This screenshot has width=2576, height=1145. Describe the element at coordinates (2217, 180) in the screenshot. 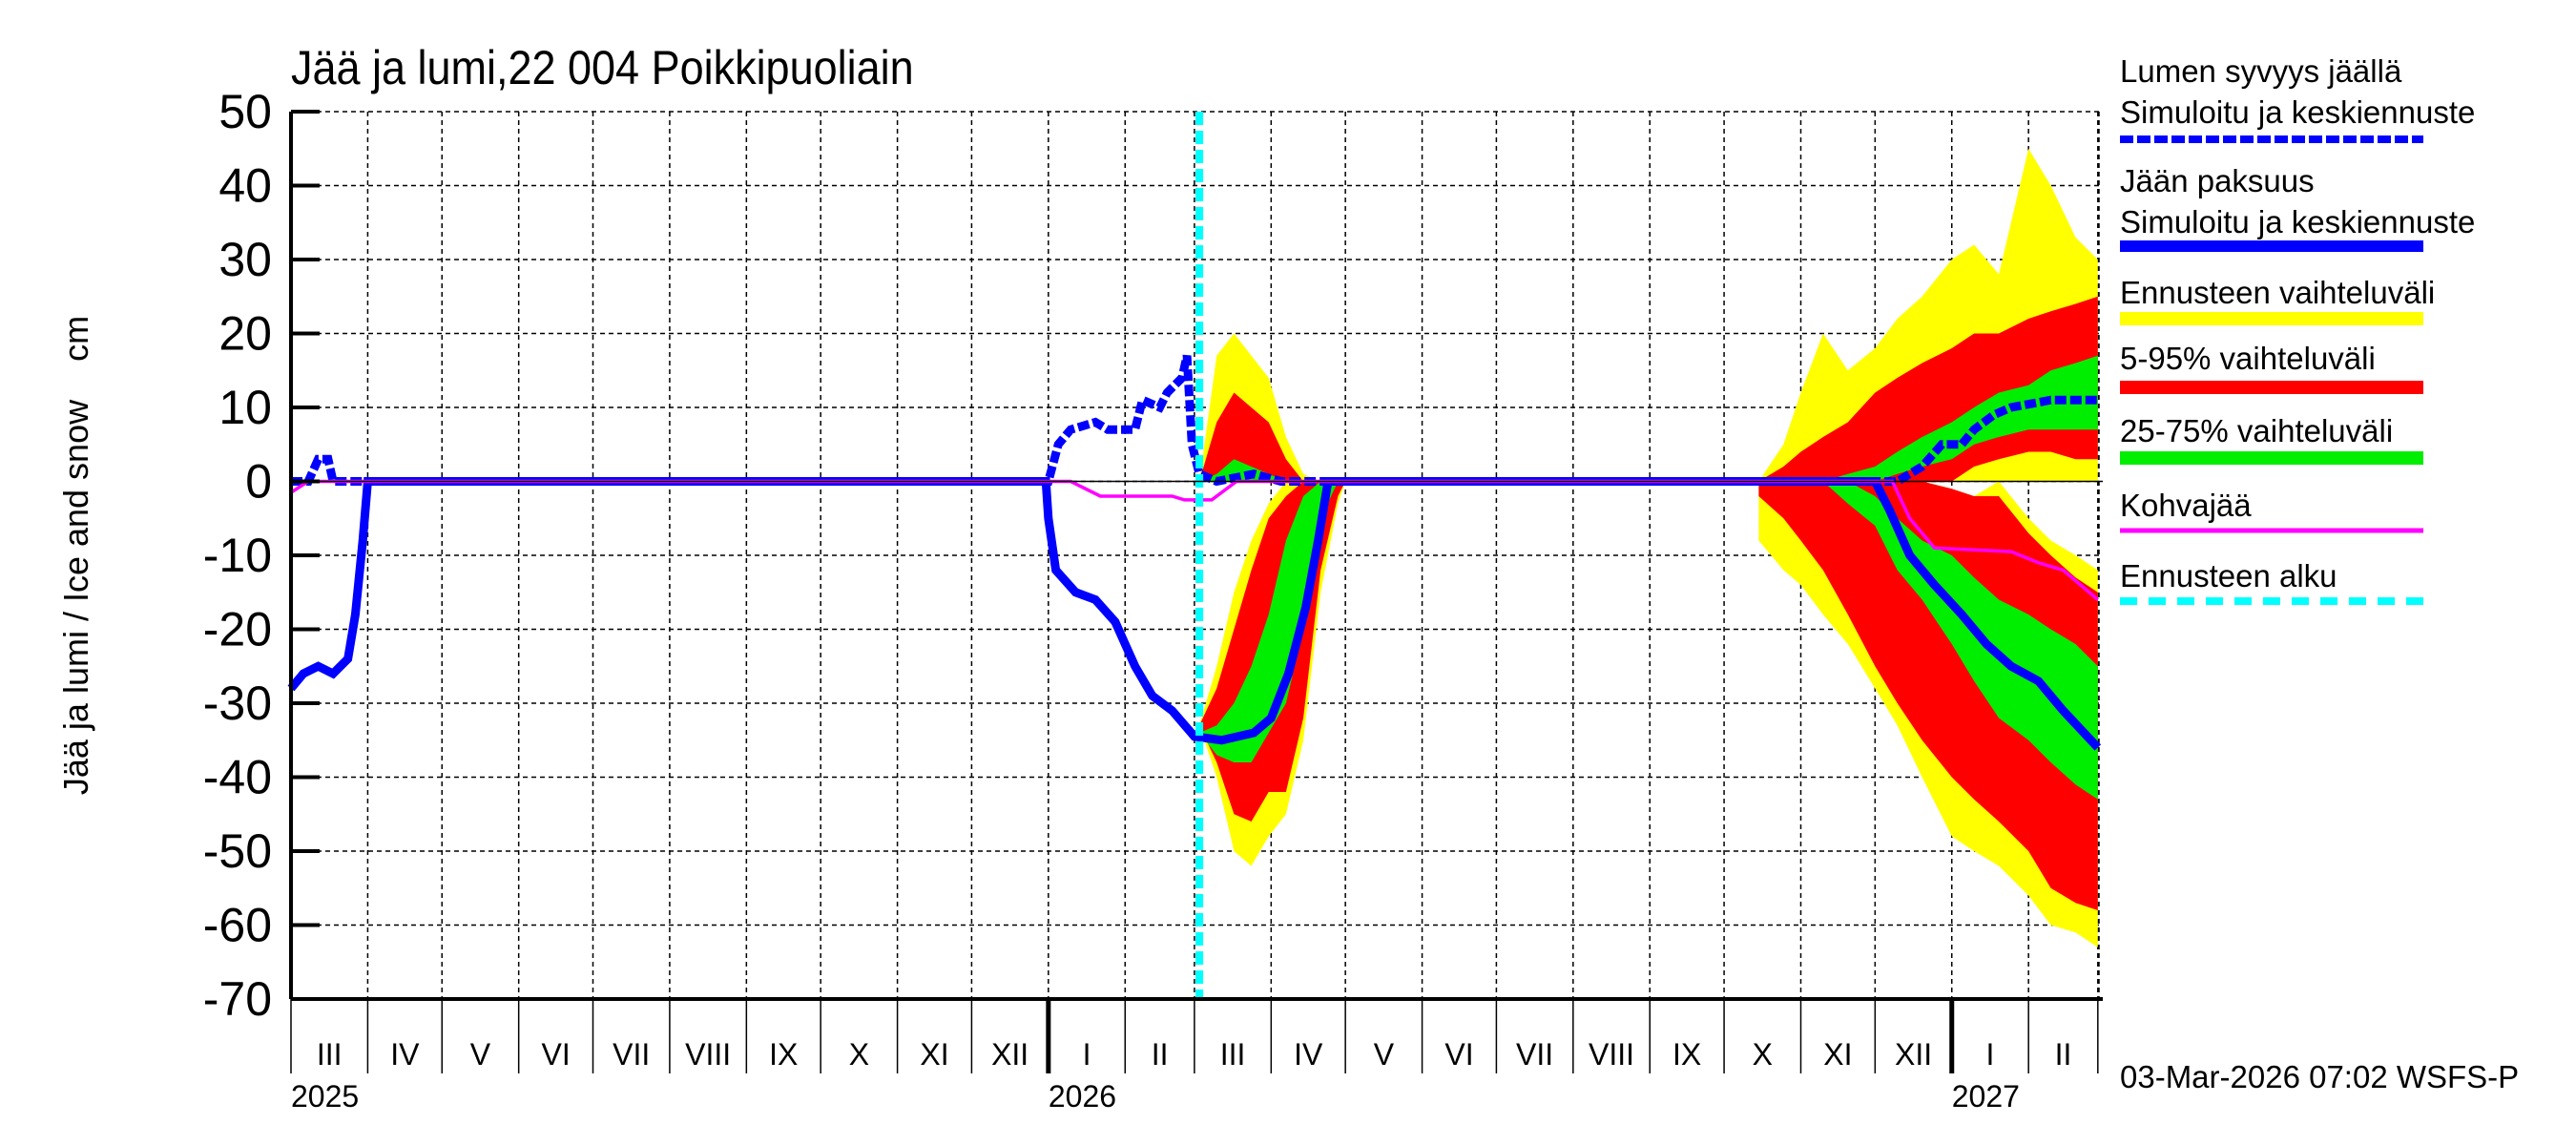

I see `legend-label: Jään paksuus` at that location.